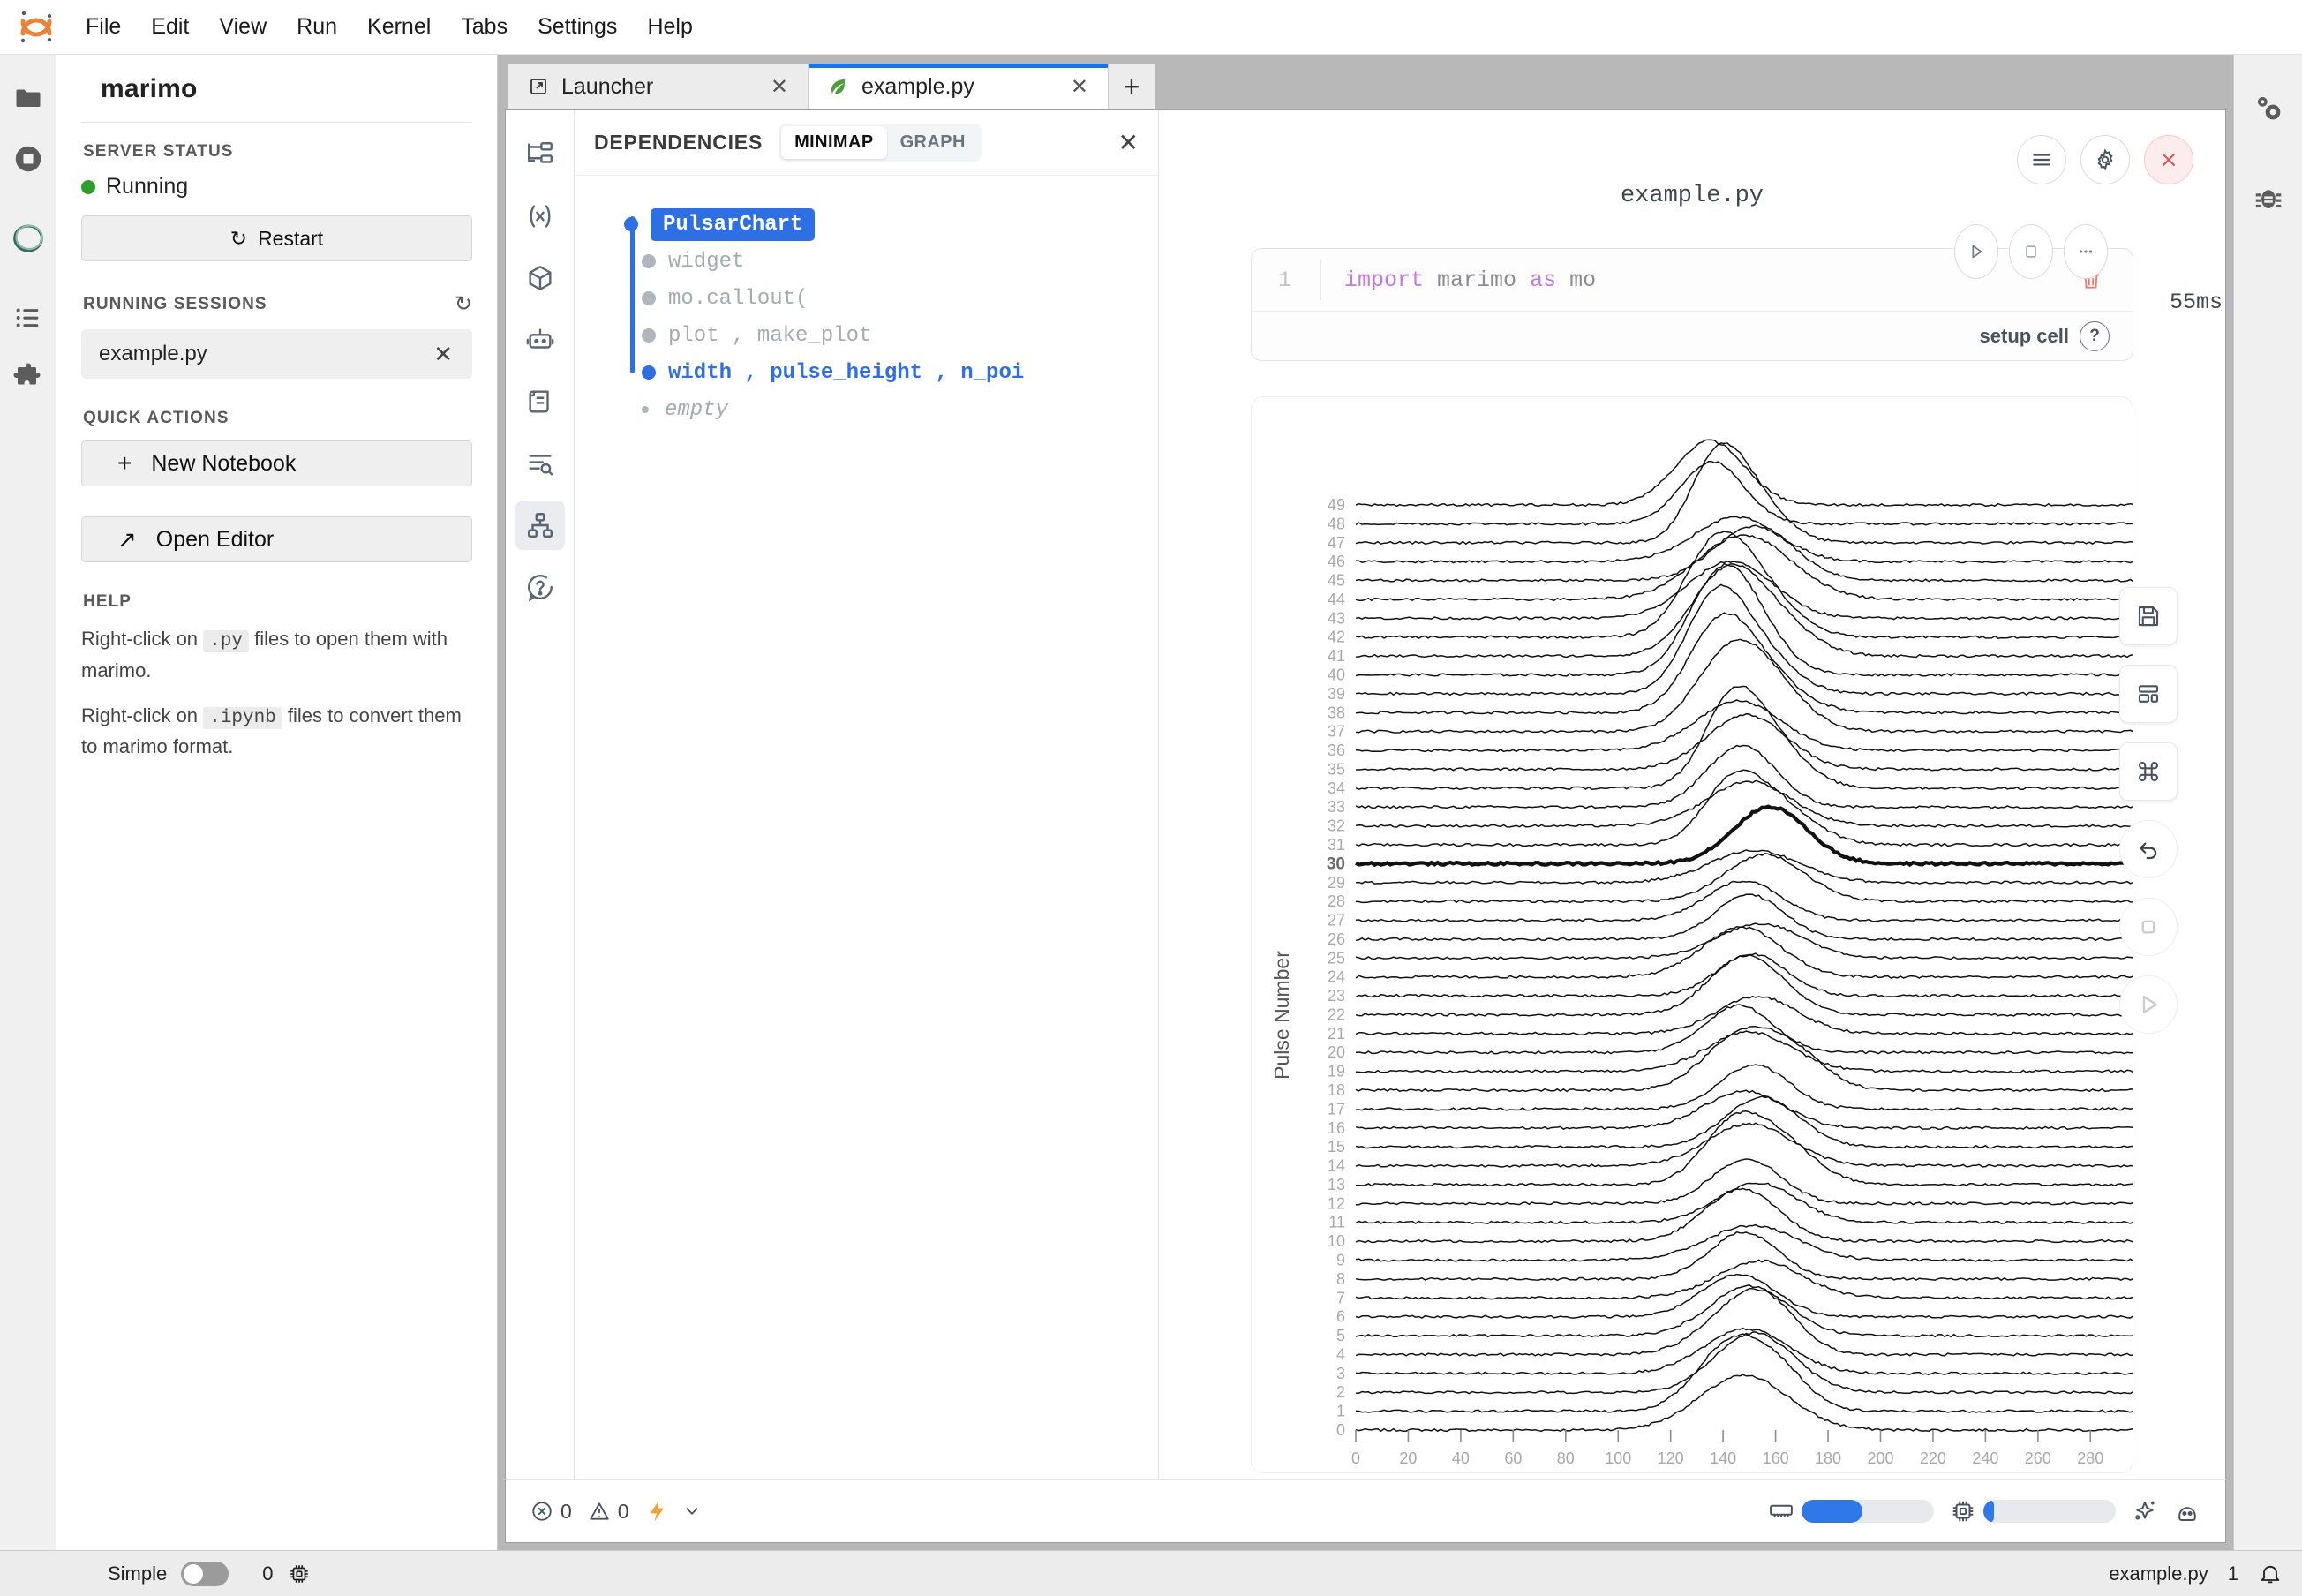 Image resolution: width=2302 pixels, height=1596 pixels. I want to click on tab-graph: GRAPH, so click(932, 142).